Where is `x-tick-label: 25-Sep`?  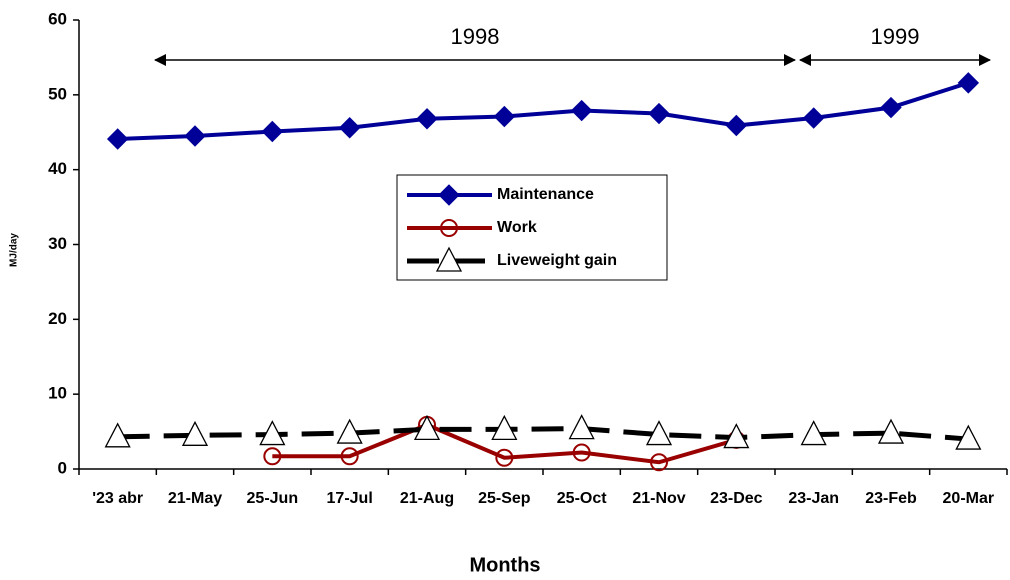
x-tick-label: 25-Sep is located at coordinates (504, 498).